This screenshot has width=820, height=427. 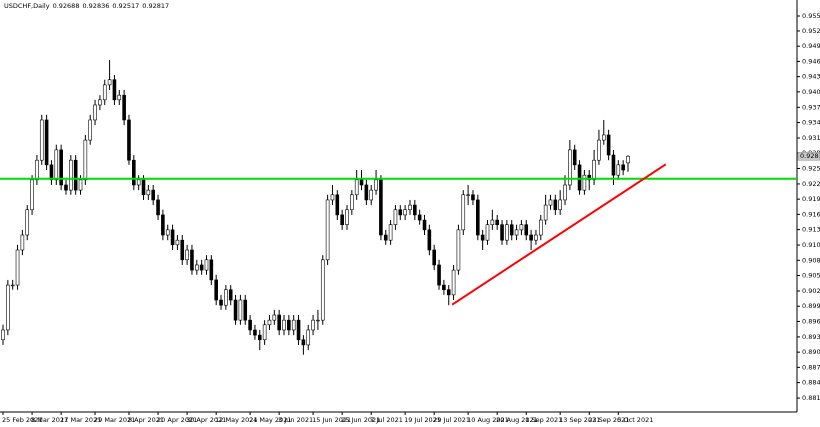 I want to click on y-tick-label: 0.90505, so click(x=811, y=276).